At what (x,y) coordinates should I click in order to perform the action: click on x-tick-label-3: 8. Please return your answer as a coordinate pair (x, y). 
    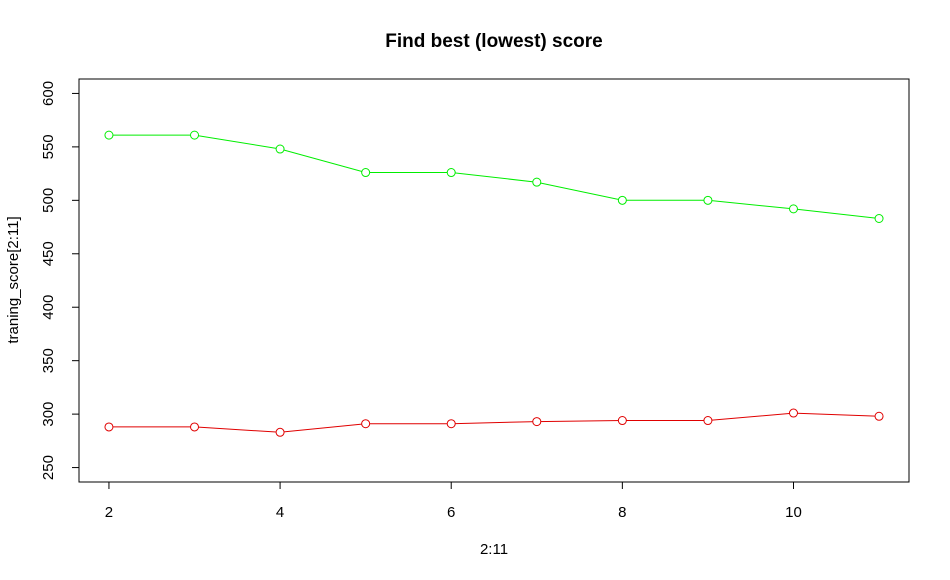
    Looking at the image, I should click on (622, 512).